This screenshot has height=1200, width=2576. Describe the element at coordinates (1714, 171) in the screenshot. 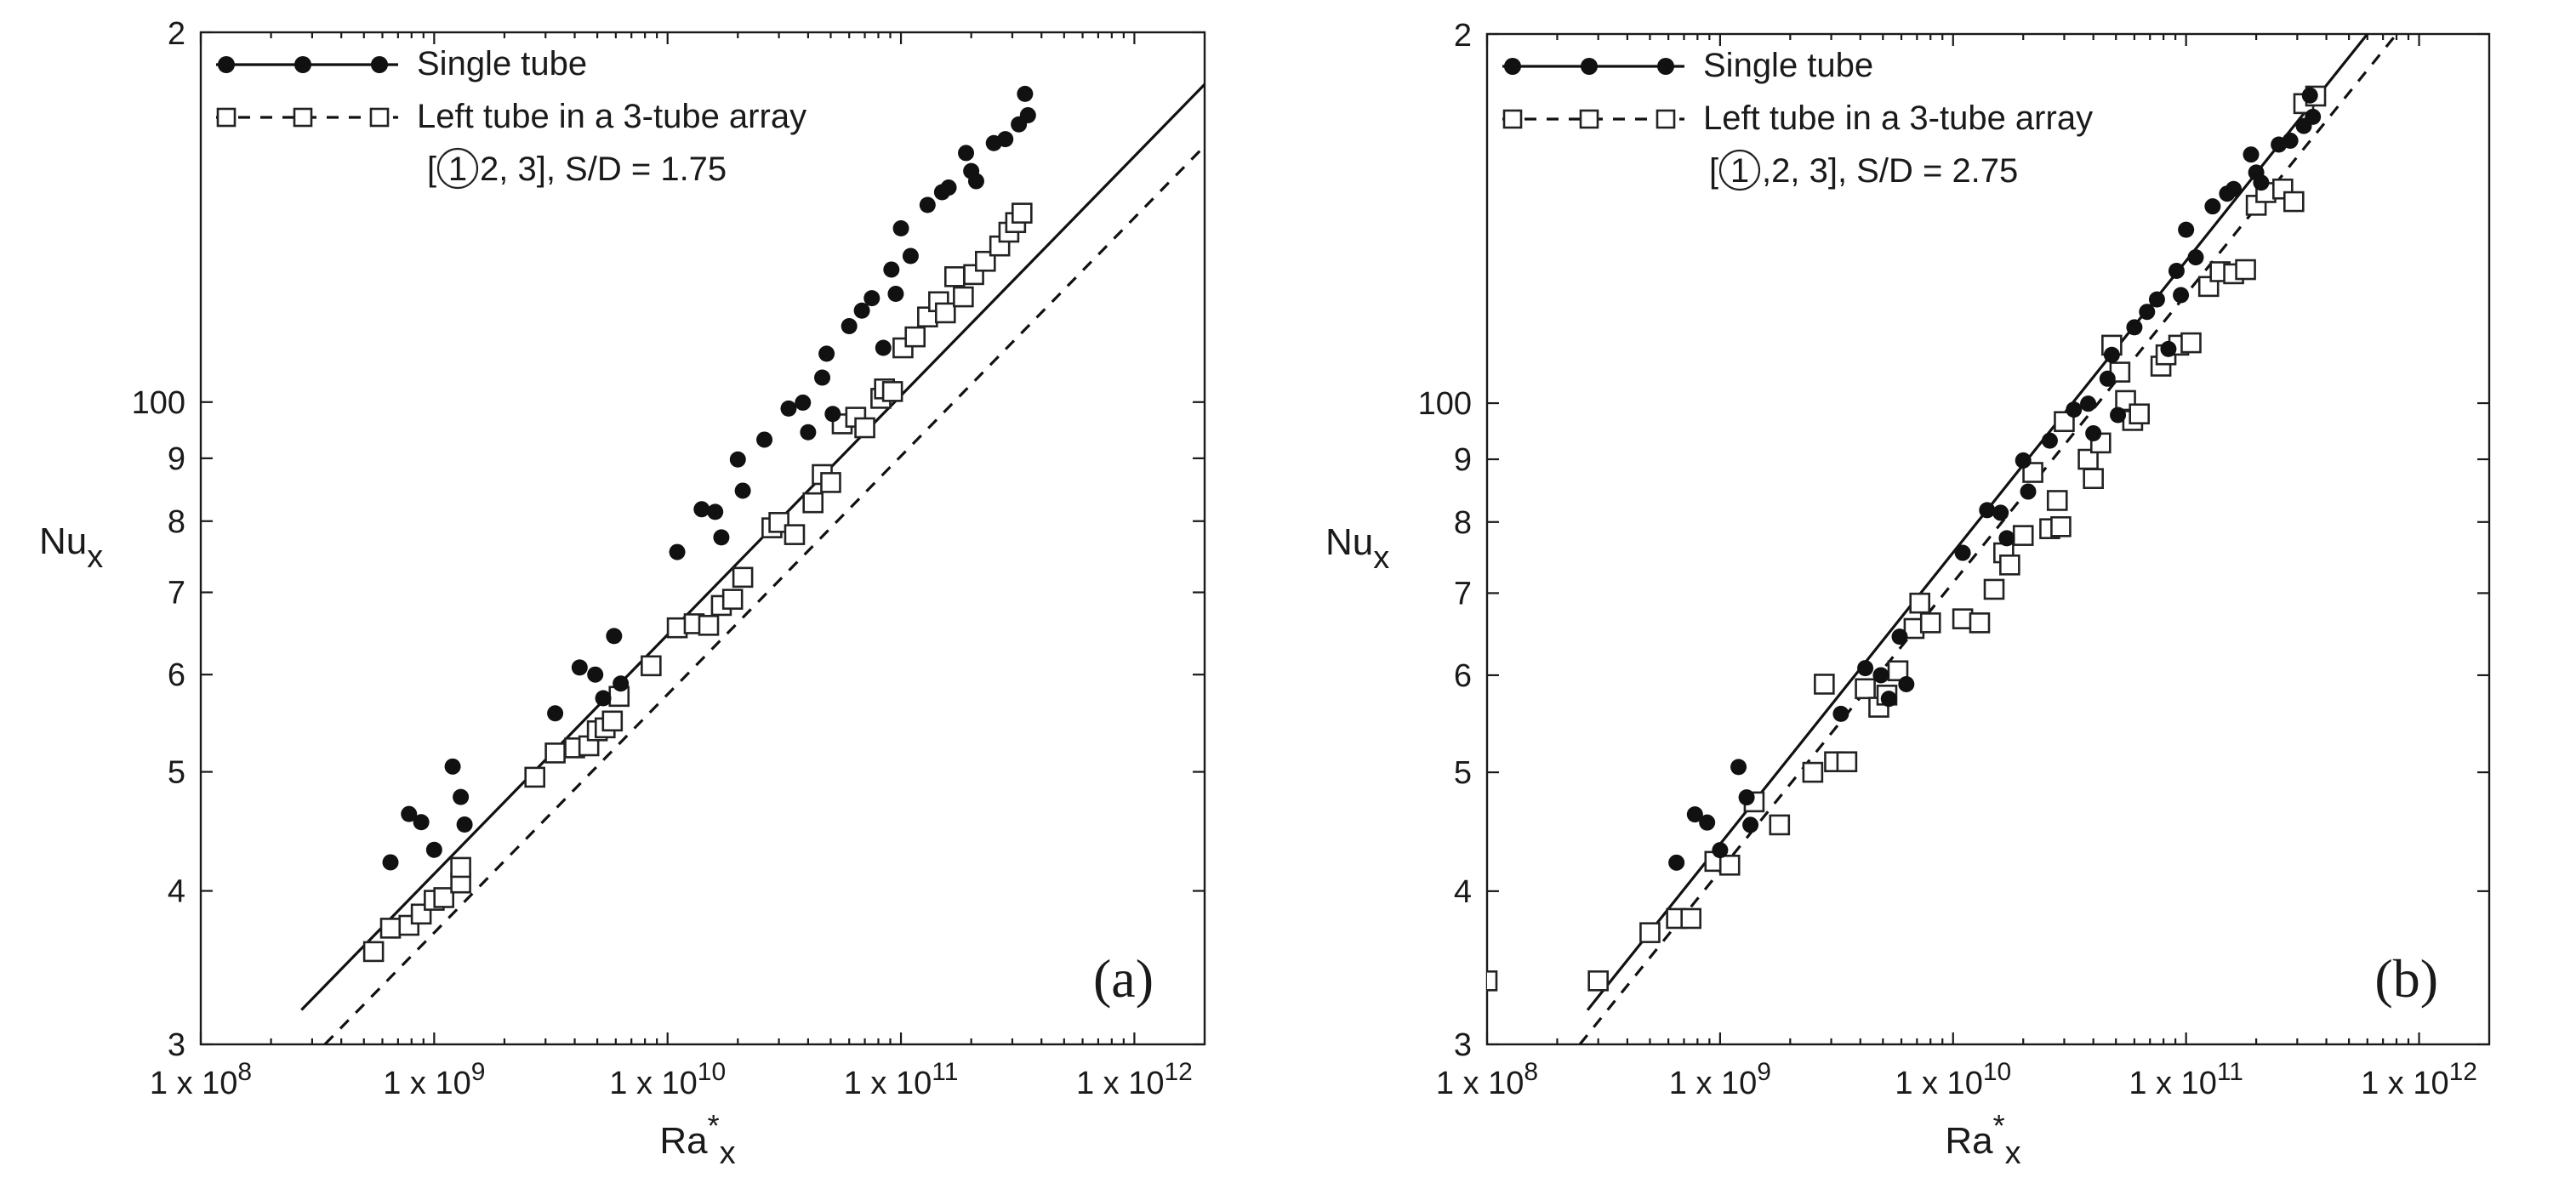

I see `legend-note-bracket: [` at that location.